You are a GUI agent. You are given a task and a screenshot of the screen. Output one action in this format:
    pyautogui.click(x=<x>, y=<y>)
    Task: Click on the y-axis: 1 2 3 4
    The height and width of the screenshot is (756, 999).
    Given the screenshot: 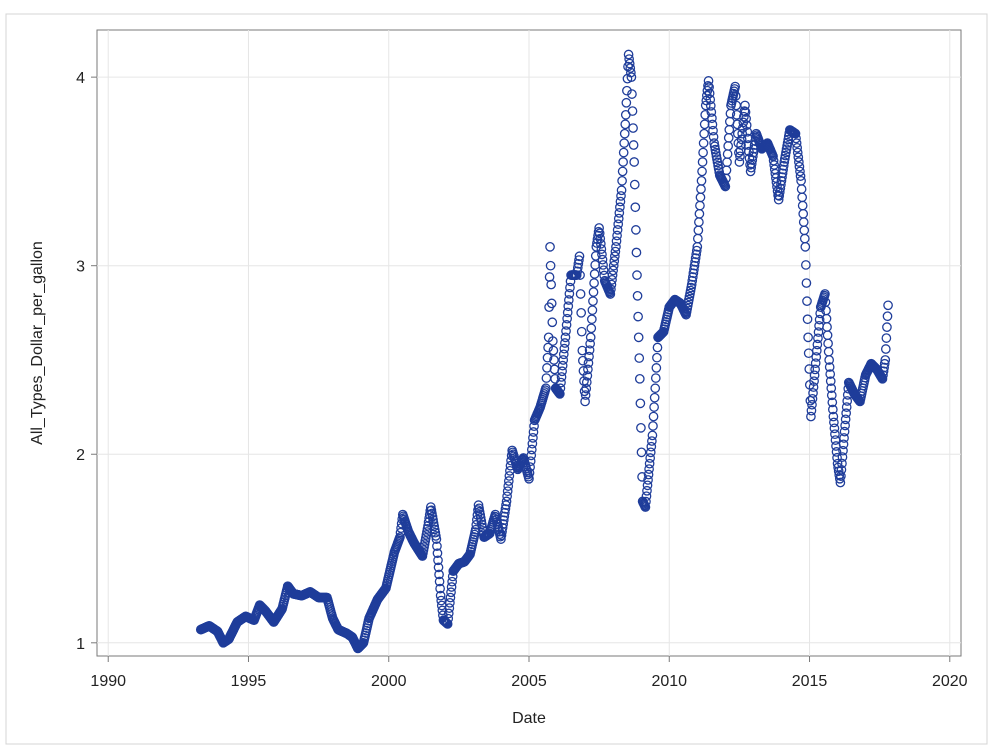 What is the action you would take?
    pyautogui.click(x=86, y=361)
    